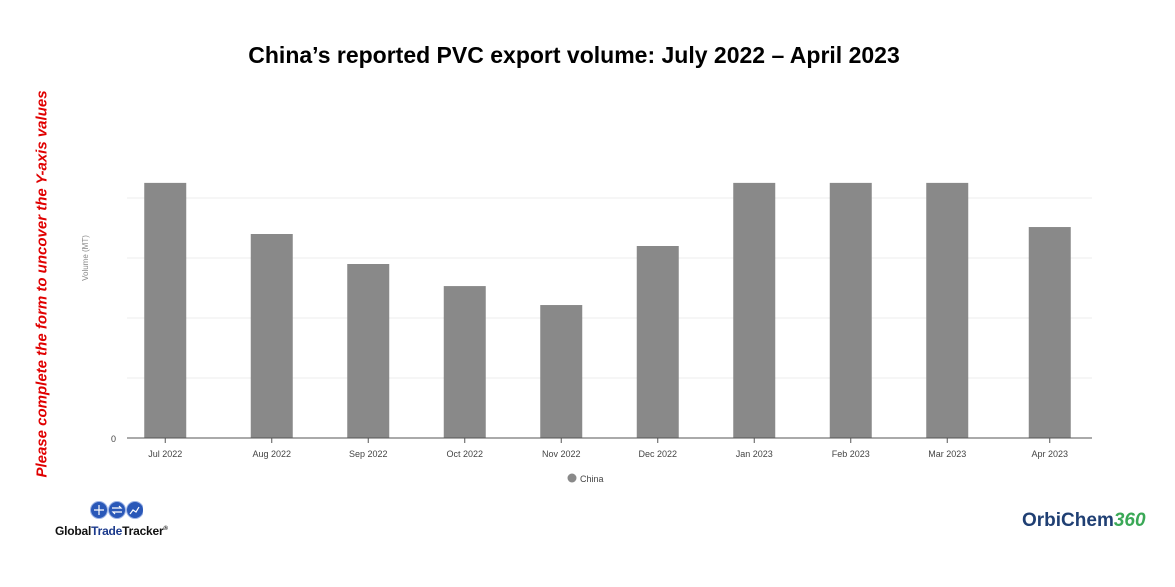 The width and height of the screenshot is (1175, 587). Describe the element at coordinates (561, 454) in the screenshot. I see `x-tick-label: Nov 2022` at that location.